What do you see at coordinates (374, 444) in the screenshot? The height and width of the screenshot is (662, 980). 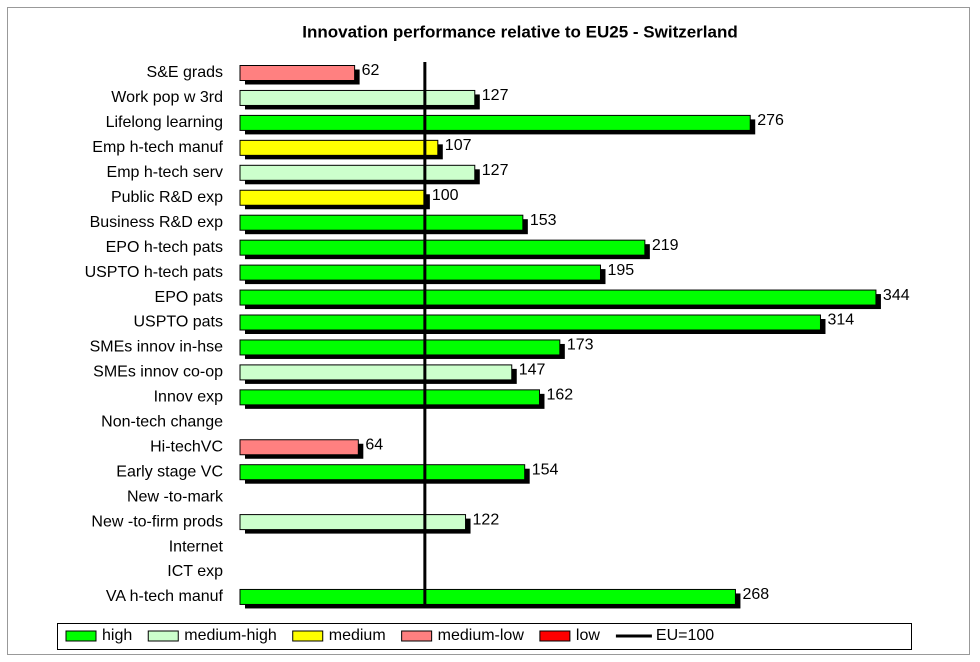 I see `data-label: 64` at bounding box center [374, 444].